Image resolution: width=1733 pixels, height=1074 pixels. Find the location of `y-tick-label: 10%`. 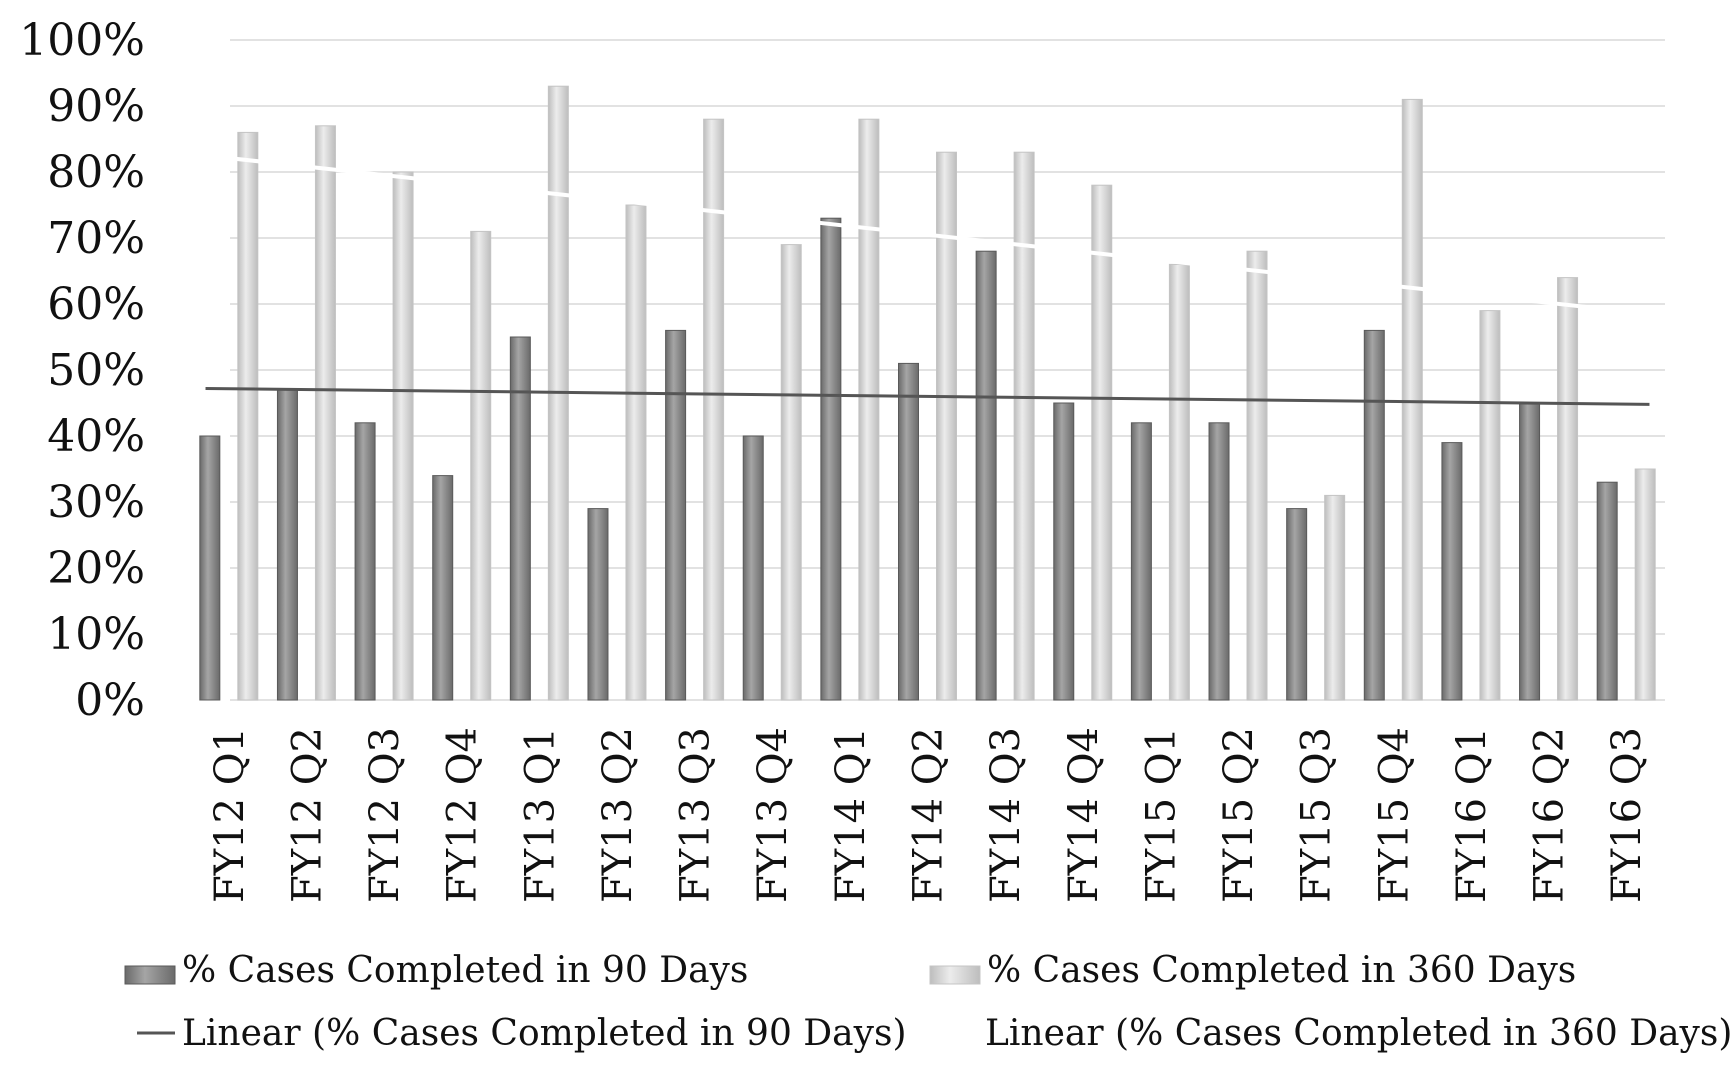

y-tick-label: 10% is located at coordinates (96, 634).